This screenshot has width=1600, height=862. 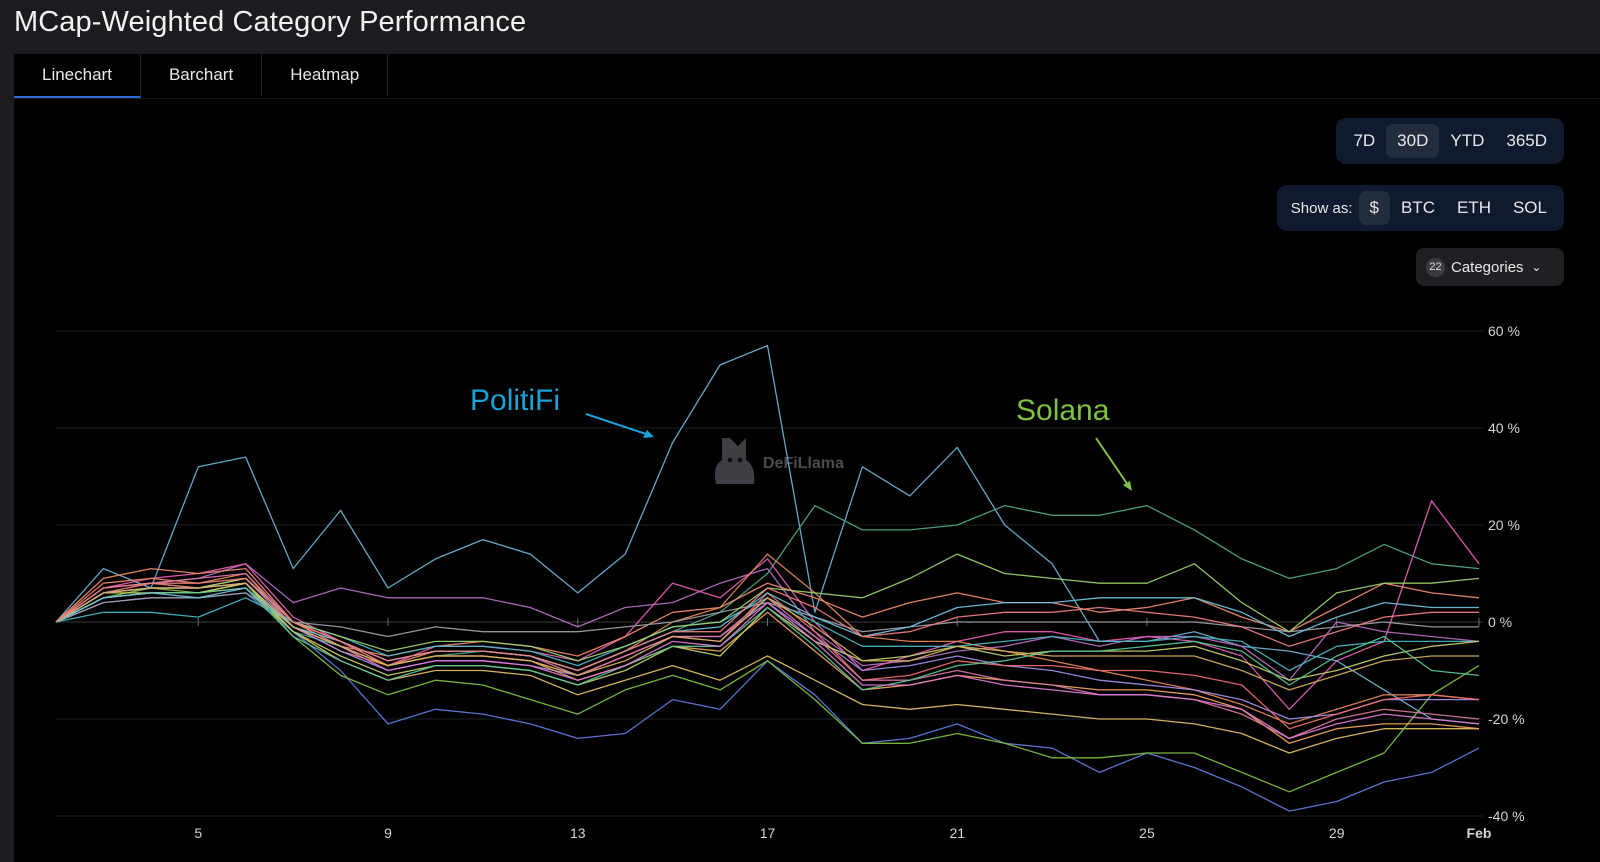 I want to click on y-tick-label: -20 %, so click(x=1506, y=719).